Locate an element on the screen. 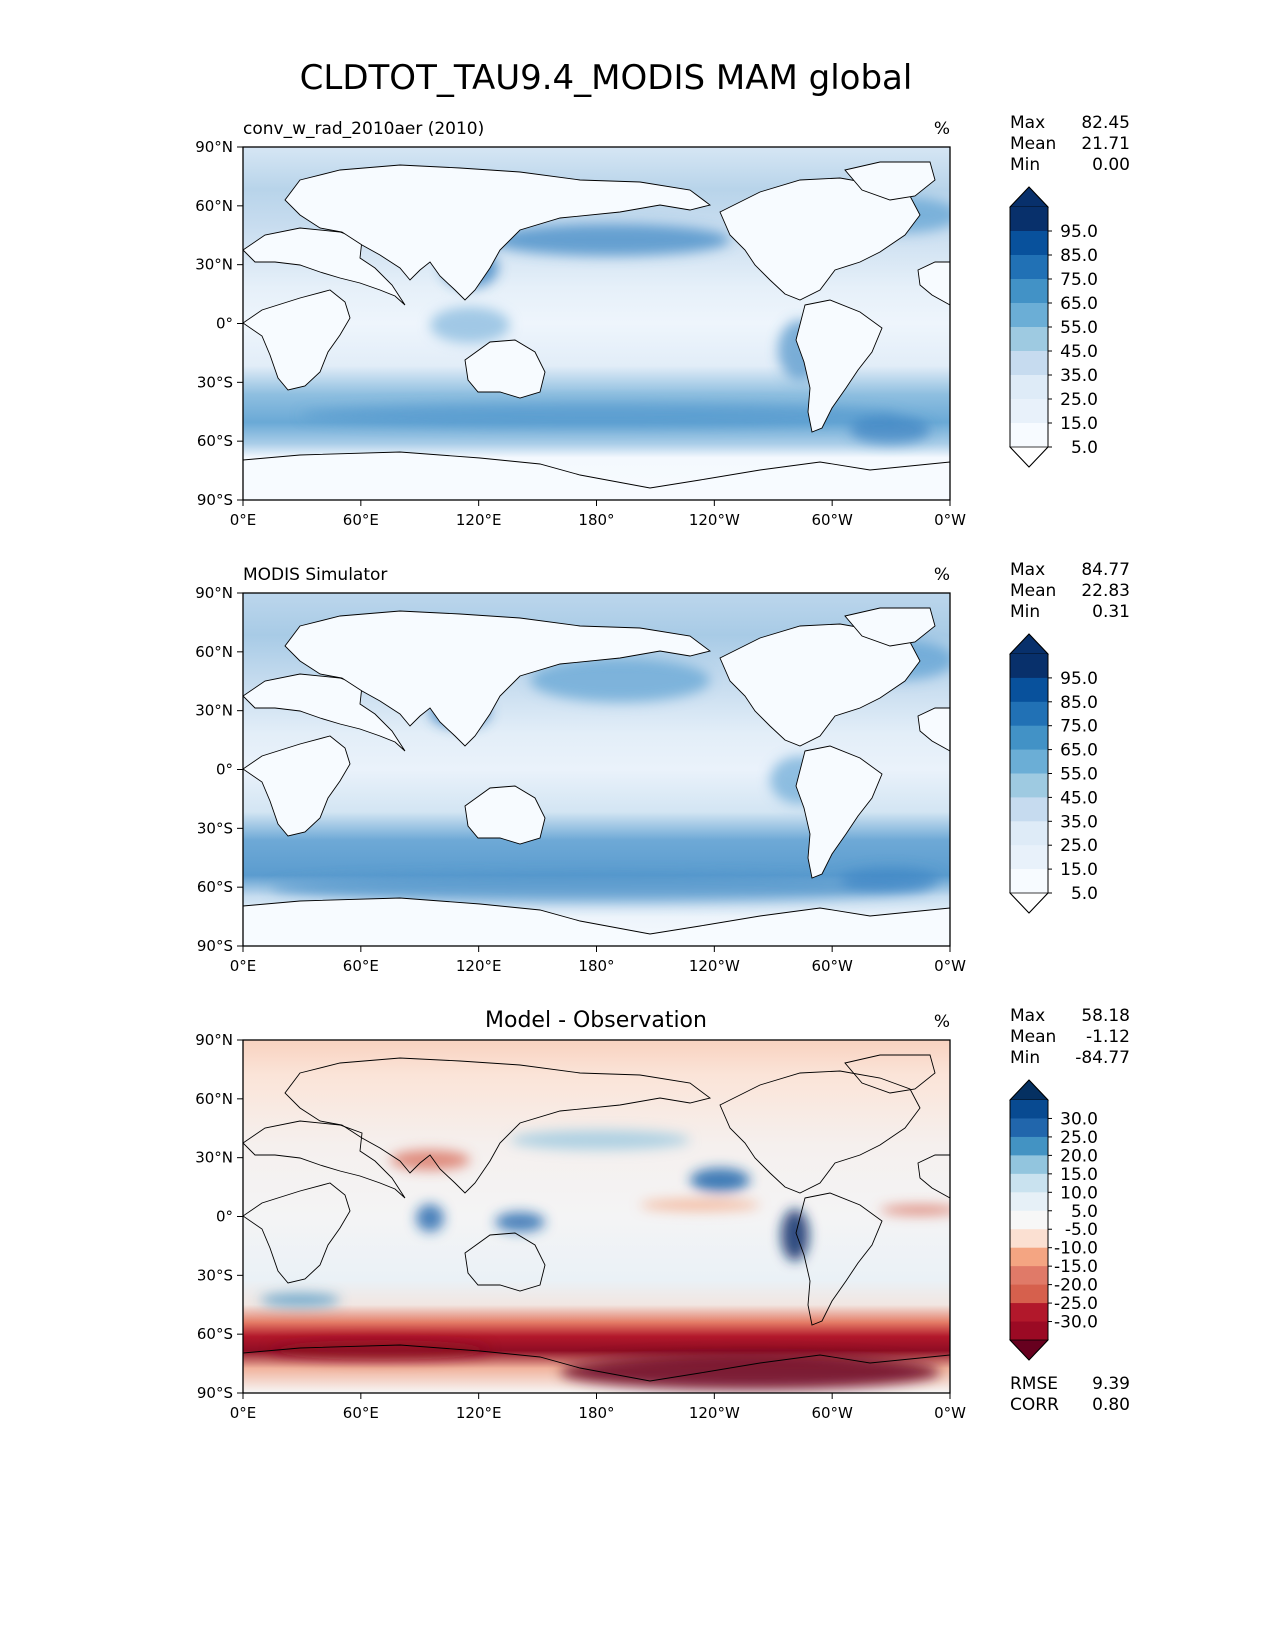  metric-label: CORR is located at coordinates (1034, 1405).